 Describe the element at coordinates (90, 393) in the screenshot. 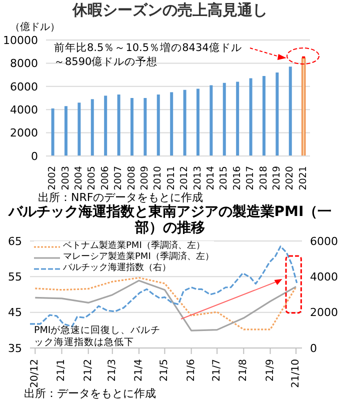

I see `text: 出所：データをもとに作成` at that location.